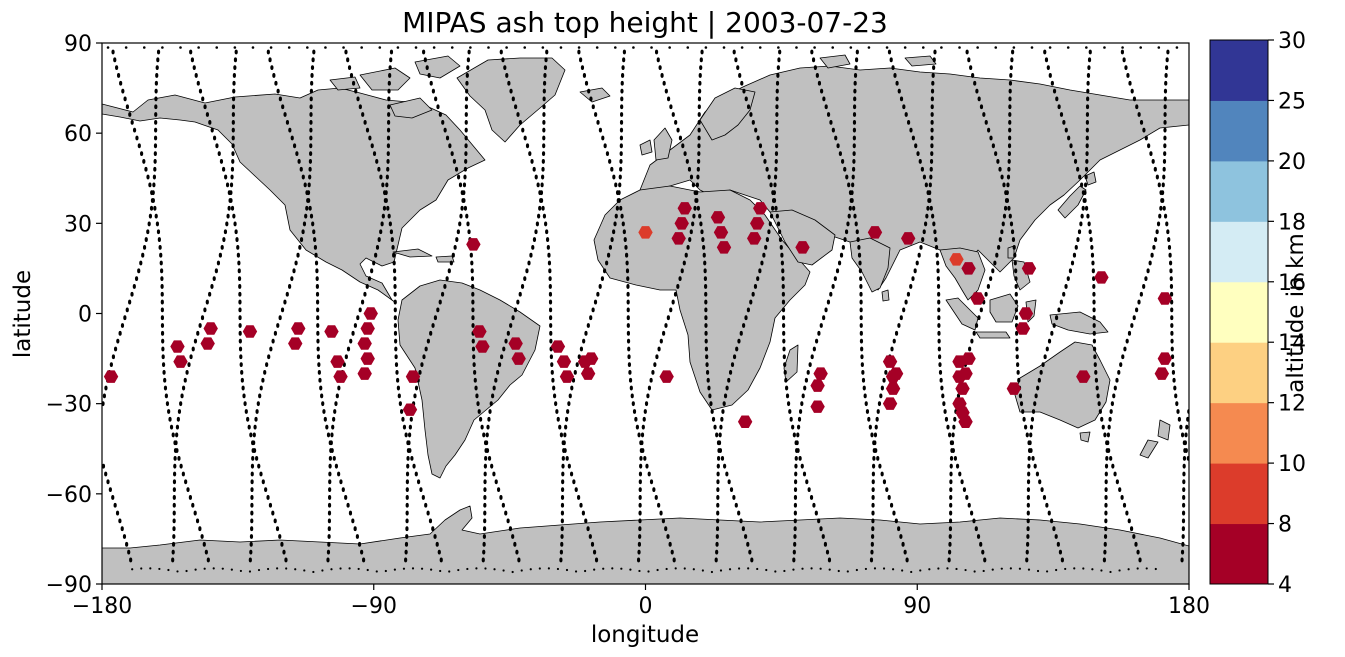  What do you see at coordinates (1292, 162) in the screenshot?
I see `colorbar-tick-label: 20` at bounding box center [1292, 162].